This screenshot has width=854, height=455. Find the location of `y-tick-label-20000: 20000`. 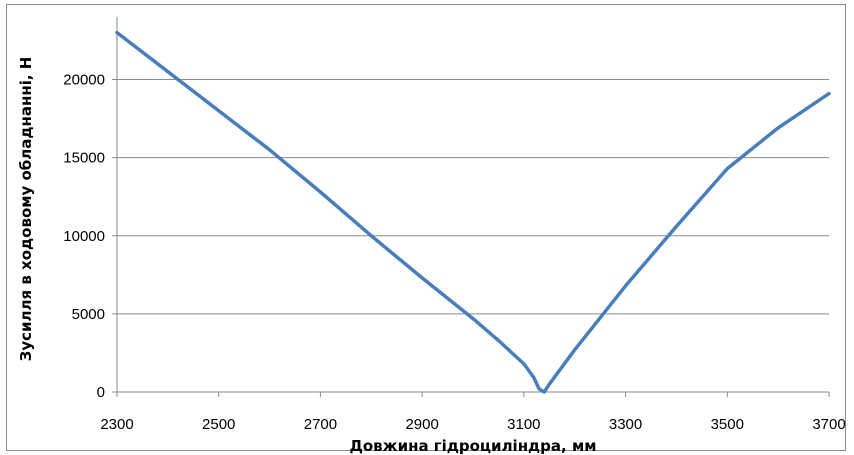

y-tick-label-20000: 20000 is located at coordinates (84, 80).